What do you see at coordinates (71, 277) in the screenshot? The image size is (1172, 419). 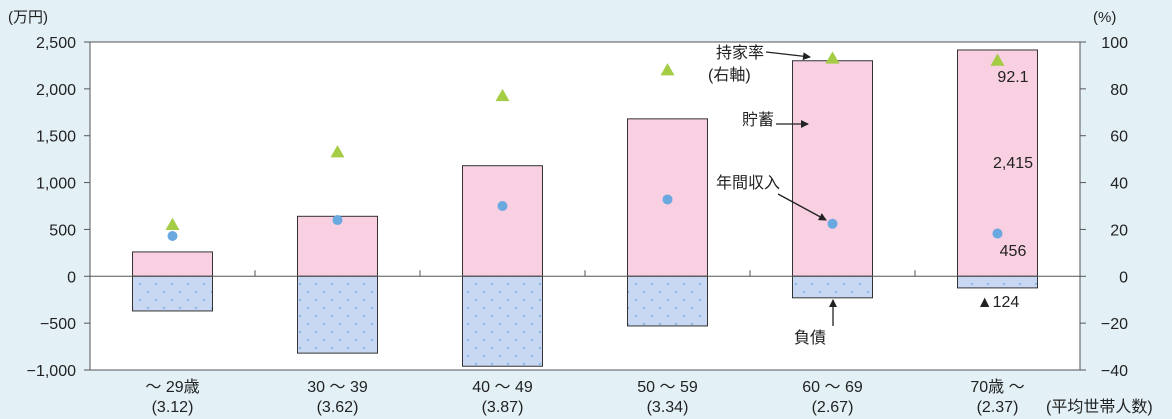 I see `left-tick-label: 0` at bounding box center [71, 277].